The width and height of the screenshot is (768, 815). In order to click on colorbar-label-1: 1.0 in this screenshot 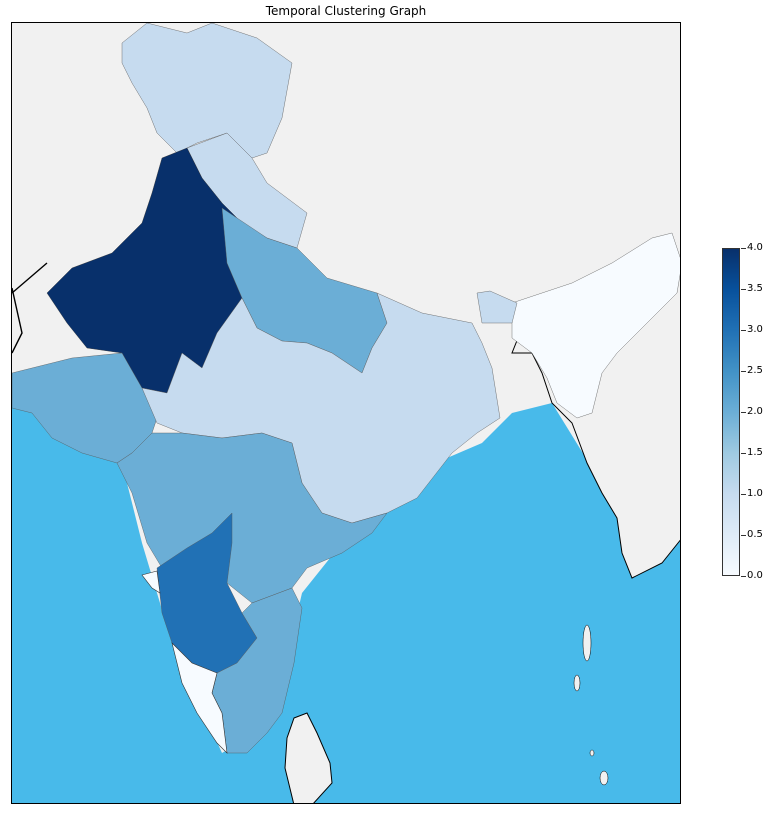, I will do `click(755, 493)`.